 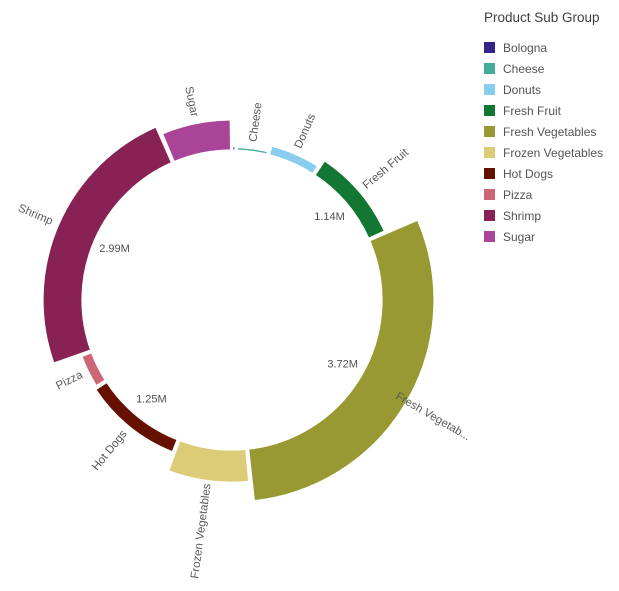 What do you see at coordinates (35, 214) in the screenshot?
I see `slice-label-shrimp: Shrimp` at bounding box center [35, 214].